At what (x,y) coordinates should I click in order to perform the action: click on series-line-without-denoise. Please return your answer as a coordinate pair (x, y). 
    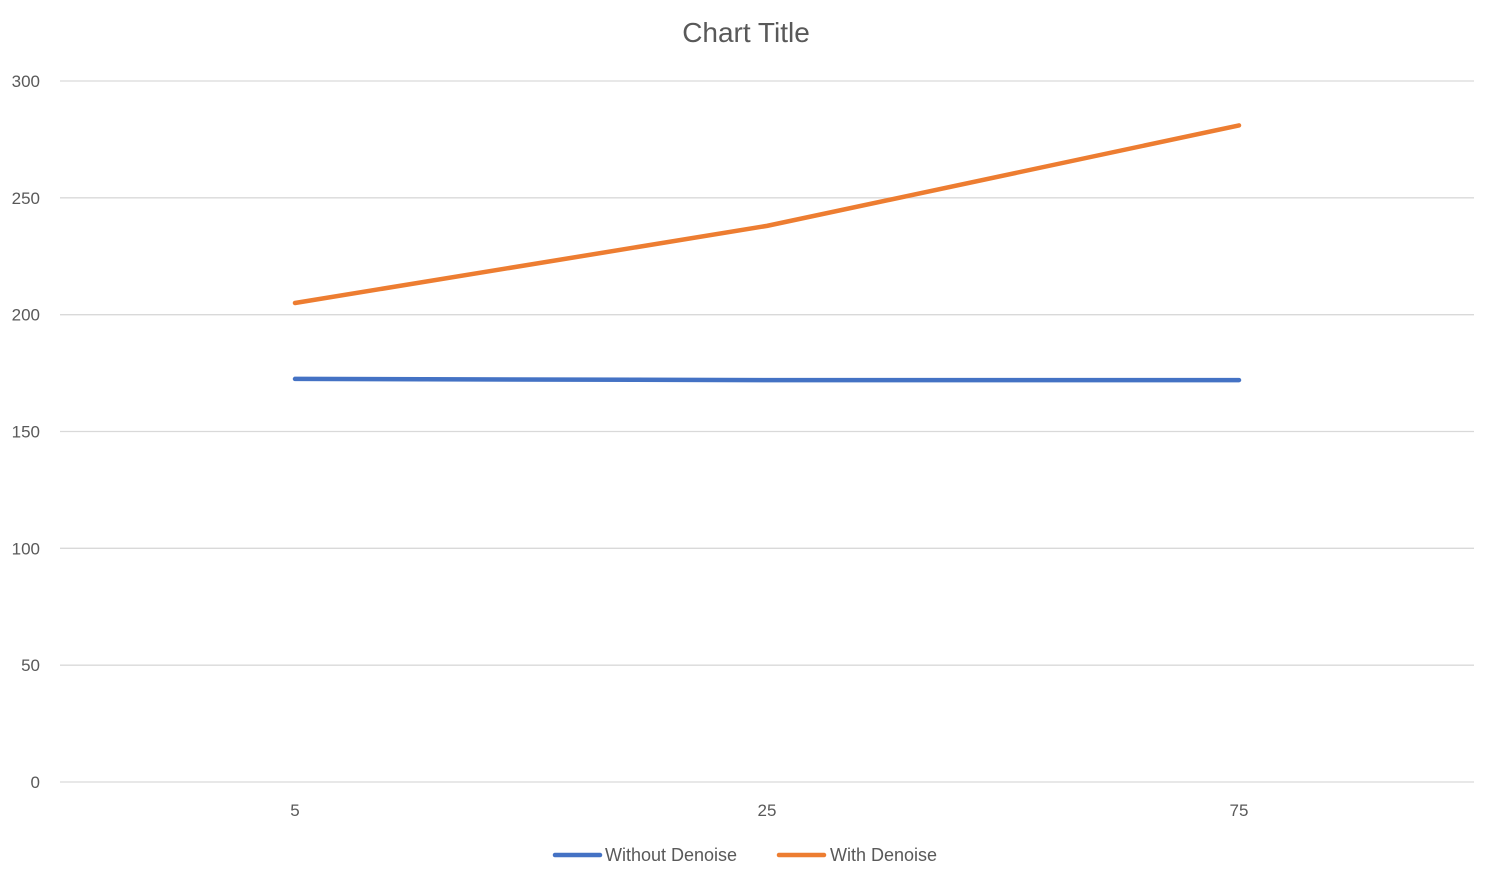
    Looking at the image, I should click on (767, 379).